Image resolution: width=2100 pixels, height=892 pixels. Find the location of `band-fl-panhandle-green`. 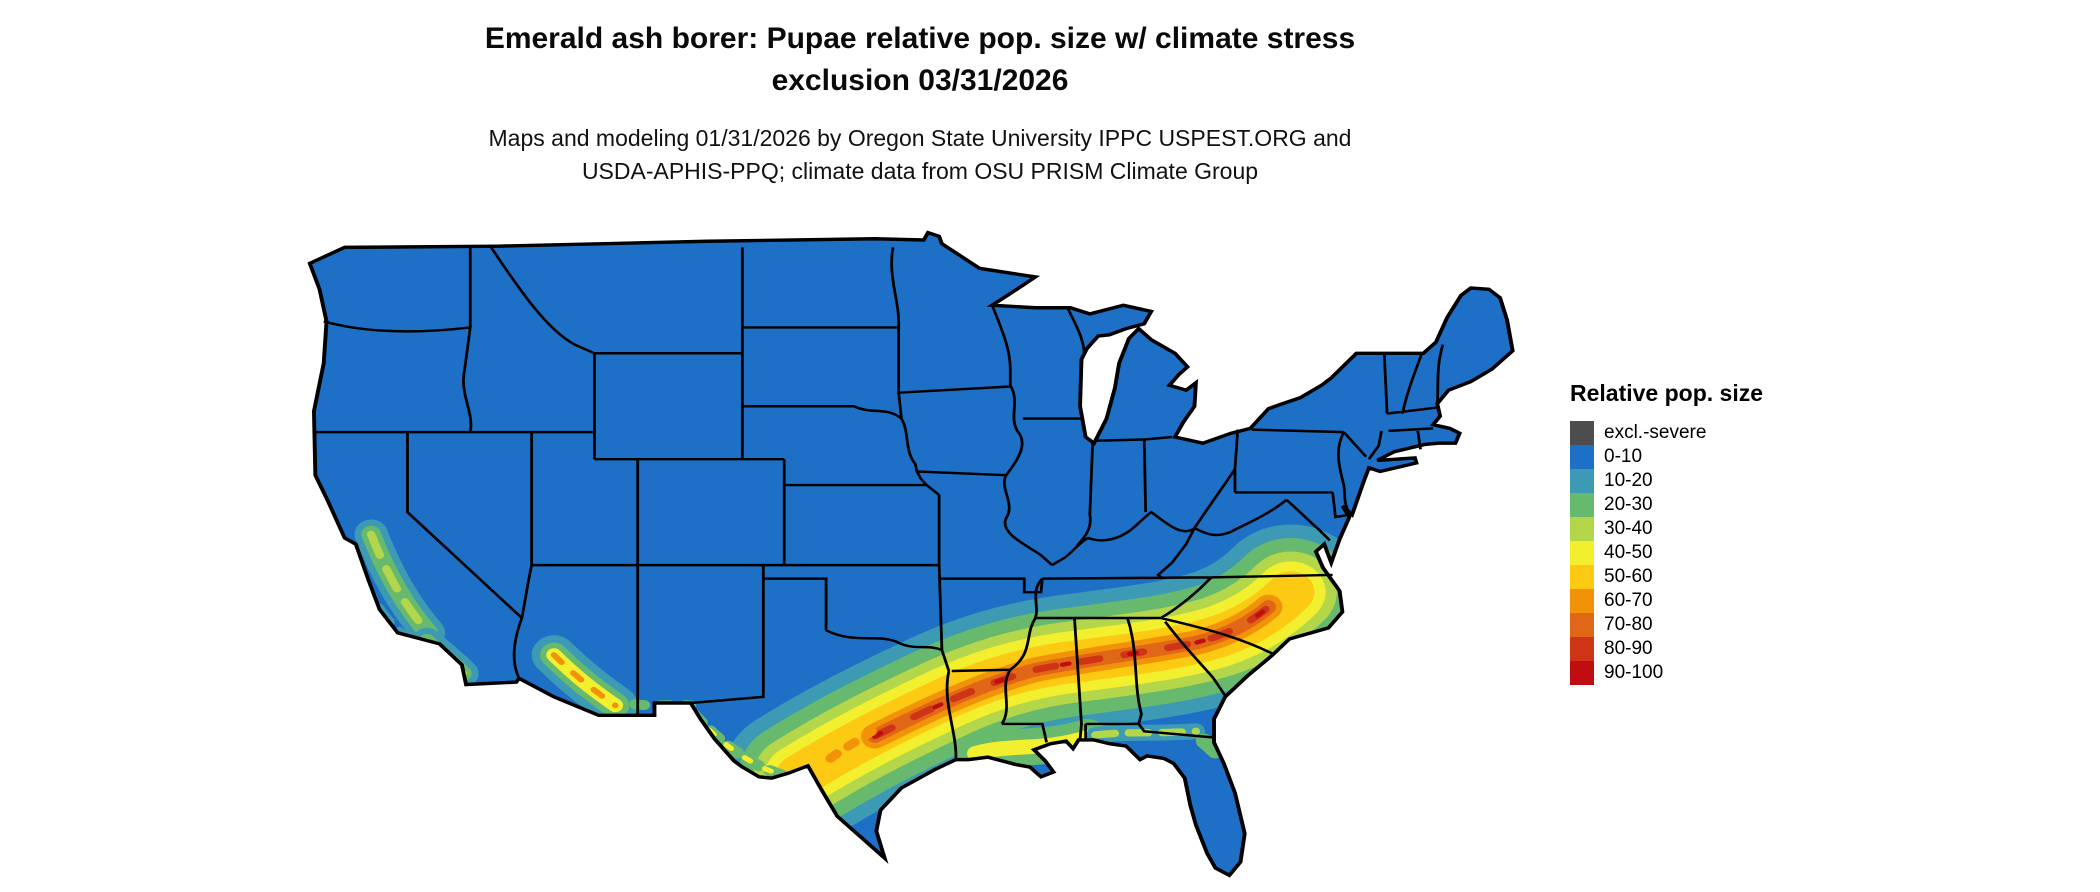

band-fl-panhandle-green is located at coordinates (1146, 733).